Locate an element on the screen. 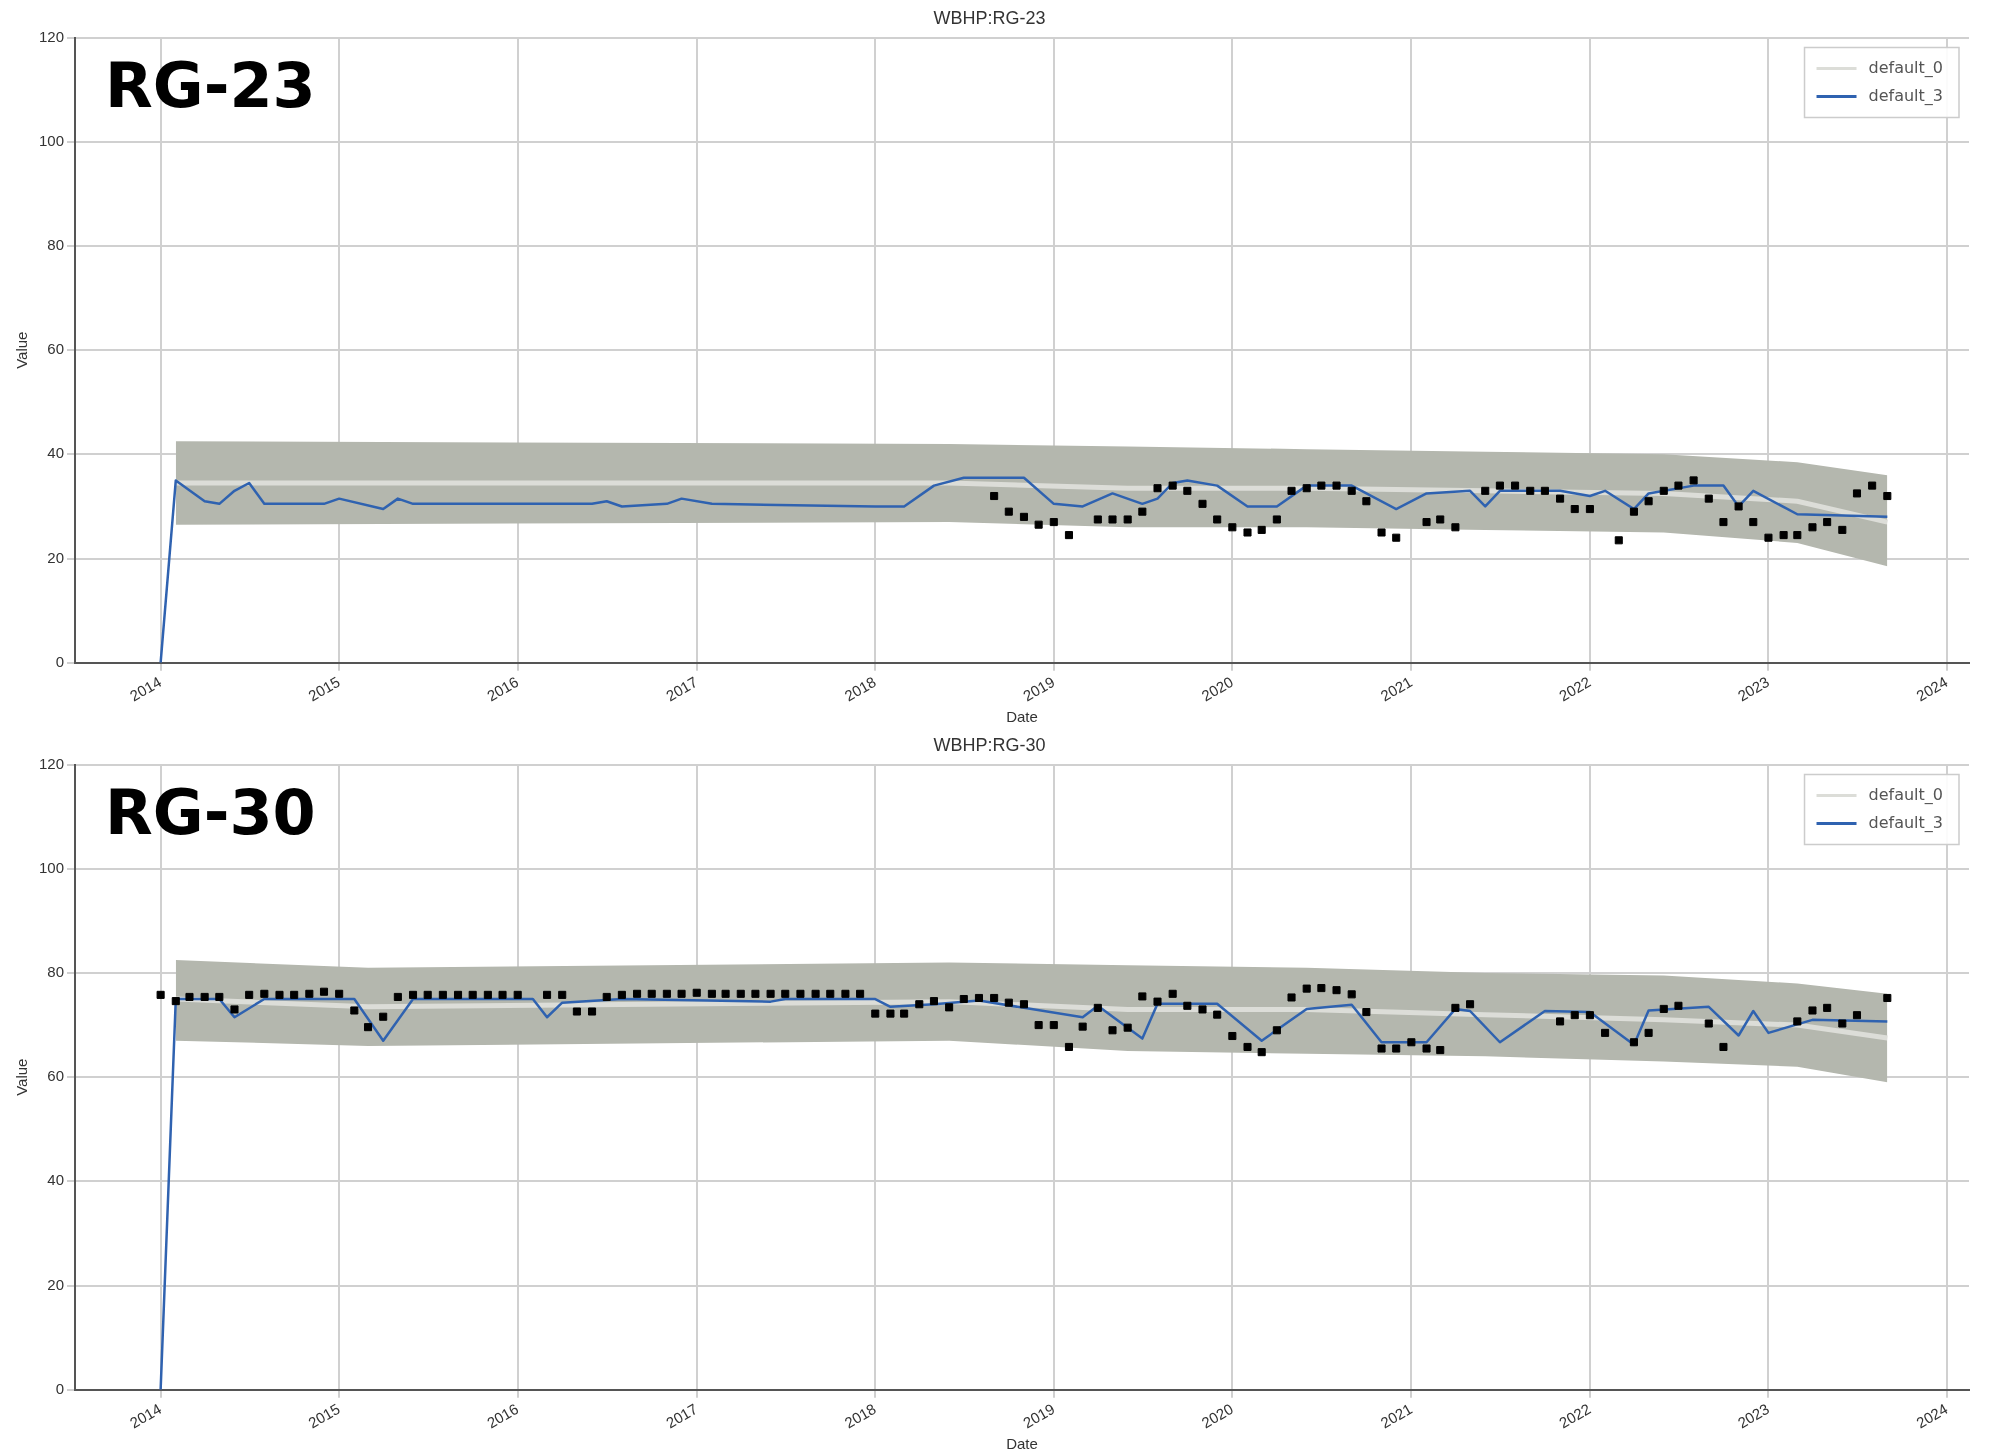 The width and height of the screenshot is (1989, 1455). annotation: RG-30 is located at coordinates (210, 812).